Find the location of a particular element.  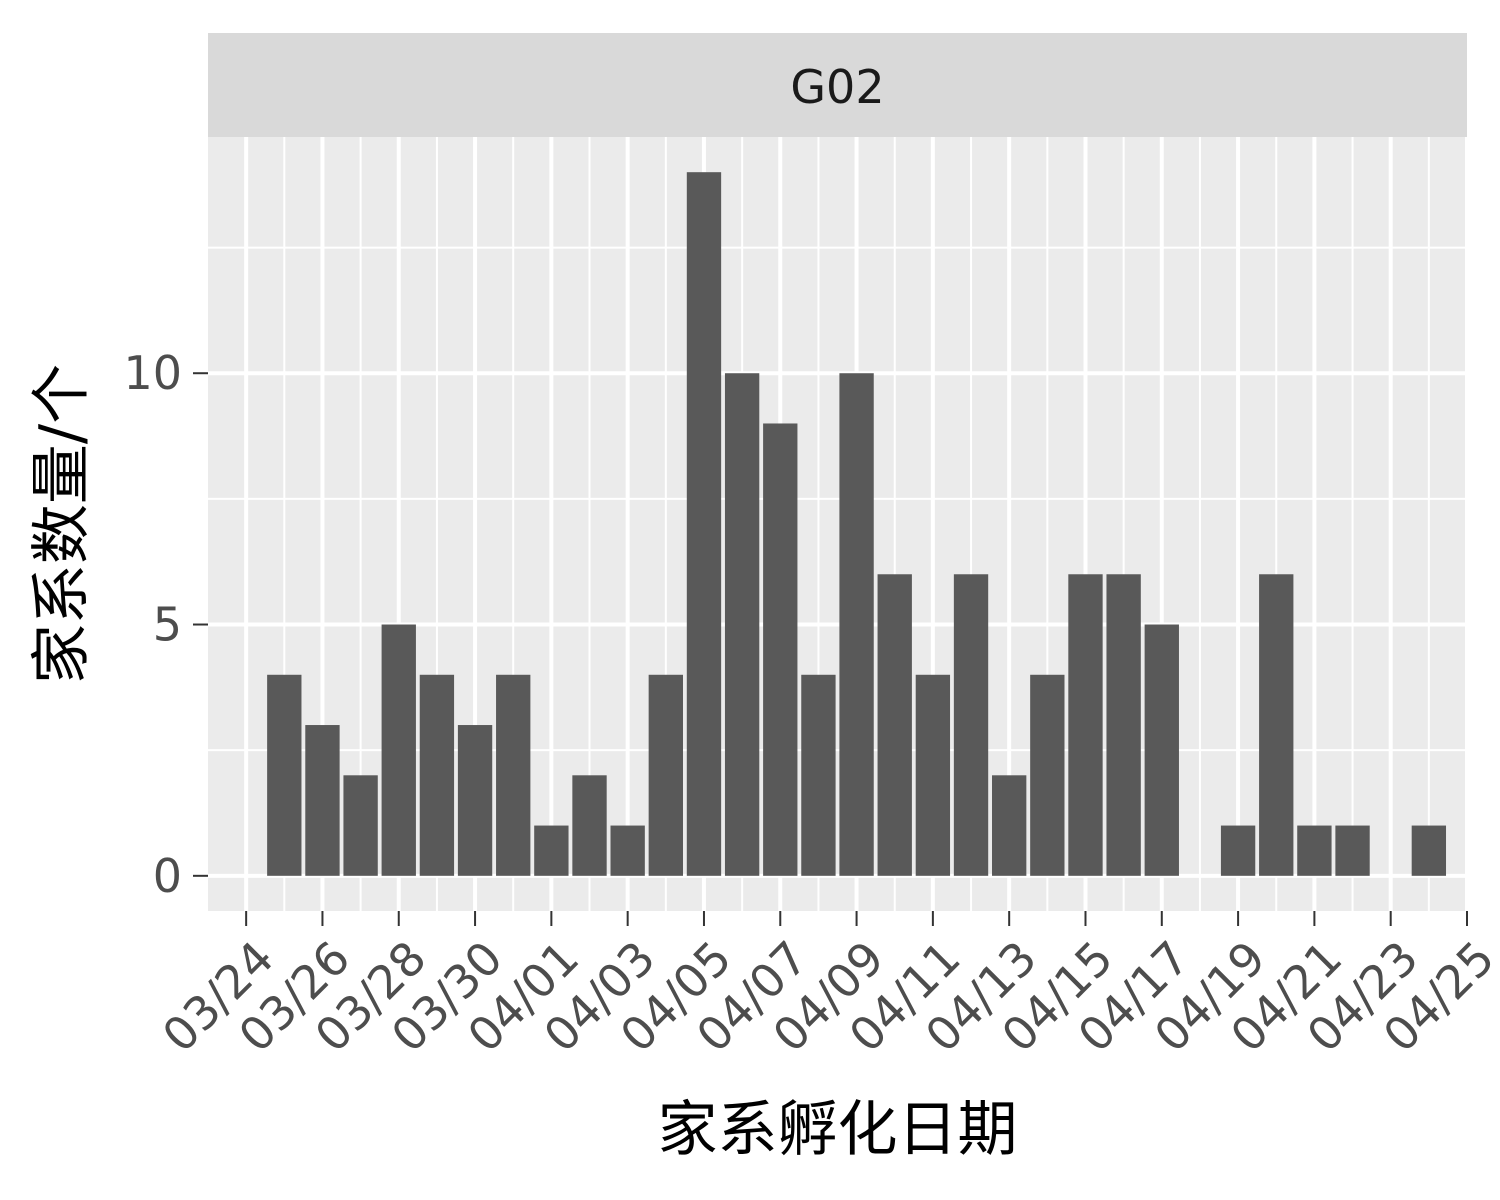

y-axis: 0 5 10 is located at coordinates (165, 624).